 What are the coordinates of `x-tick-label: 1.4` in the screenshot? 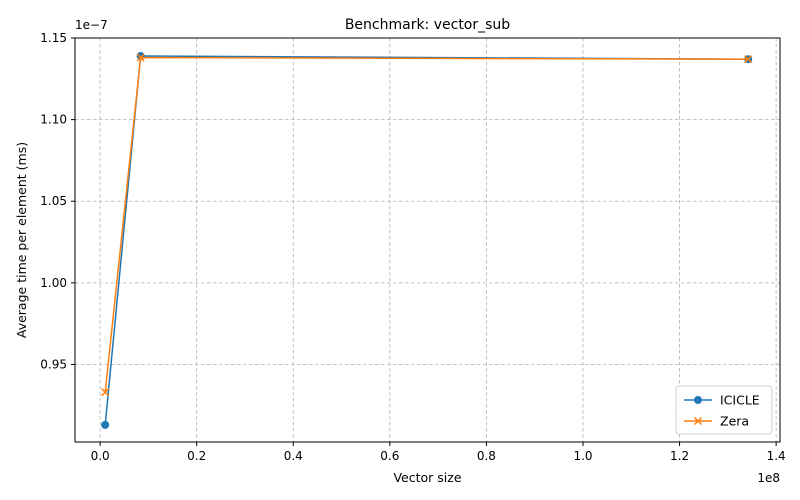 It's located at (776, 456).